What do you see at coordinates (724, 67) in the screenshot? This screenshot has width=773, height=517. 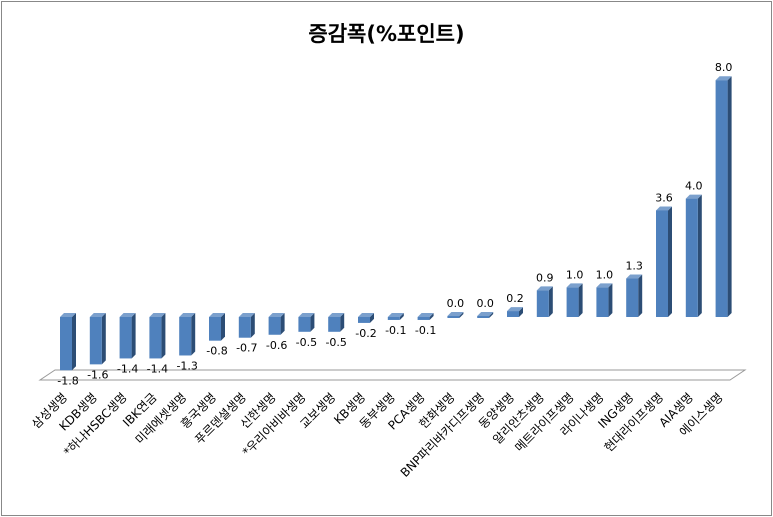 I see `data-label: 8.0` at bounding box center [724, 67].